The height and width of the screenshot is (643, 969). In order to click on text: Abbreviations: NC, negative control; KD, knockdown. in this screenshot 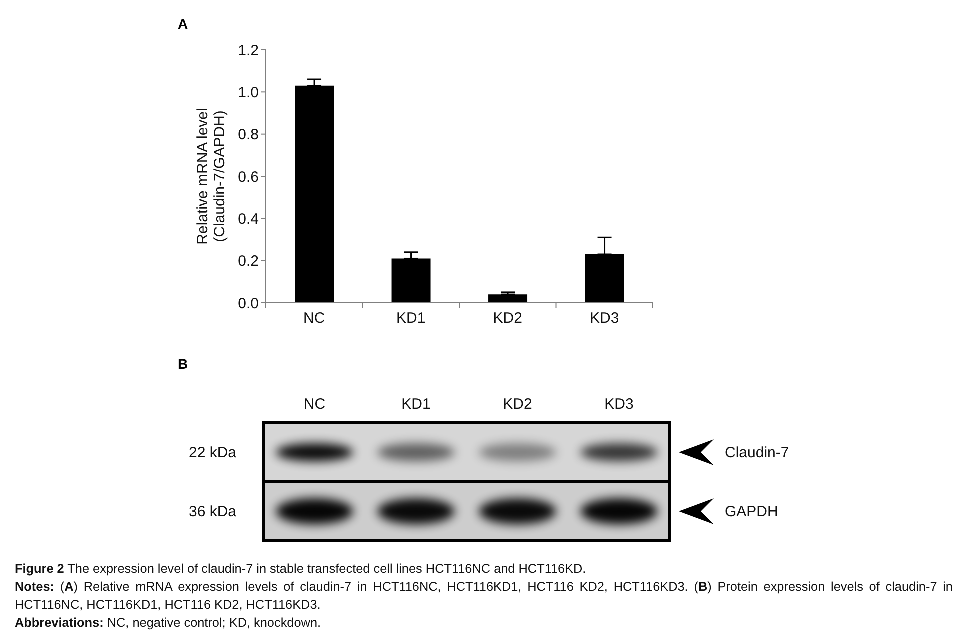, I will do `click(168, 623)`.